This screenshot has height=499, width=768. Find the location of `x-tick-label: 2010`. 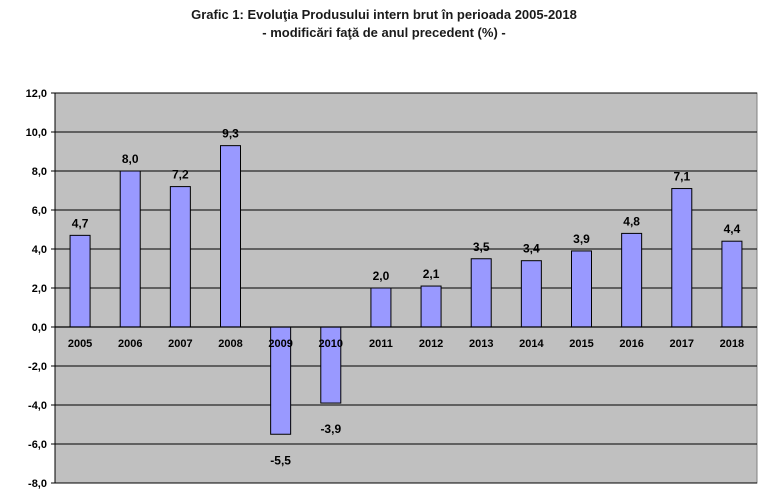

x-tick-label: 2010 is located at coordinates (331, 344).